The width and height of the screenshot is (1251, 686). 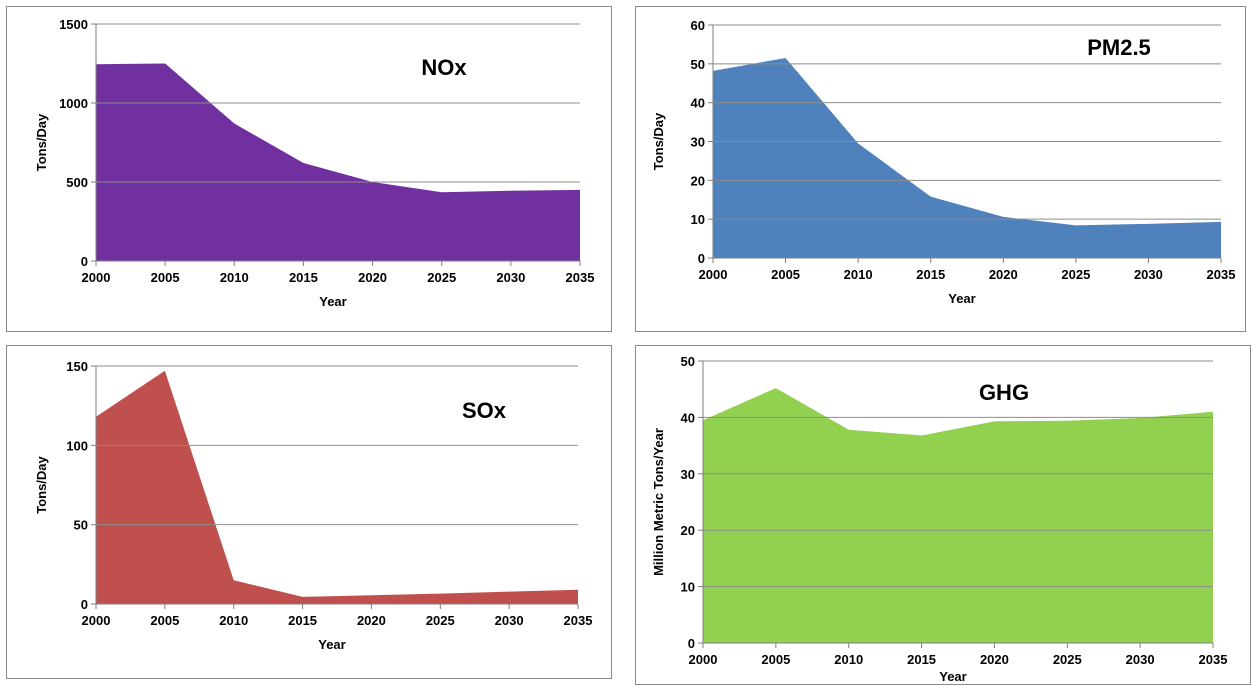 I want to click on sox-y-tick-label: 0, so click(x=84, y=604).